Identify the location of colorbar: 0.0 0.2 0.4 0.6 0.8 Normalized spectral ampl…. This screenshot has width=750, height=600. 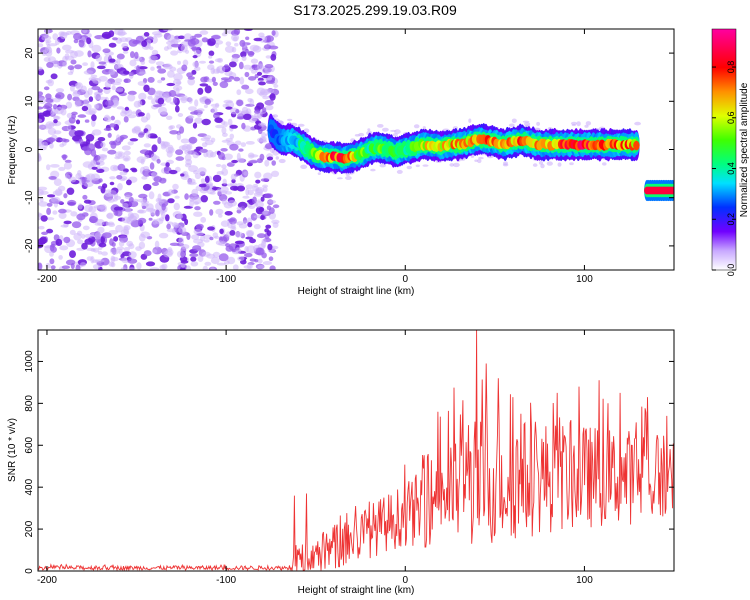
(730, 152).